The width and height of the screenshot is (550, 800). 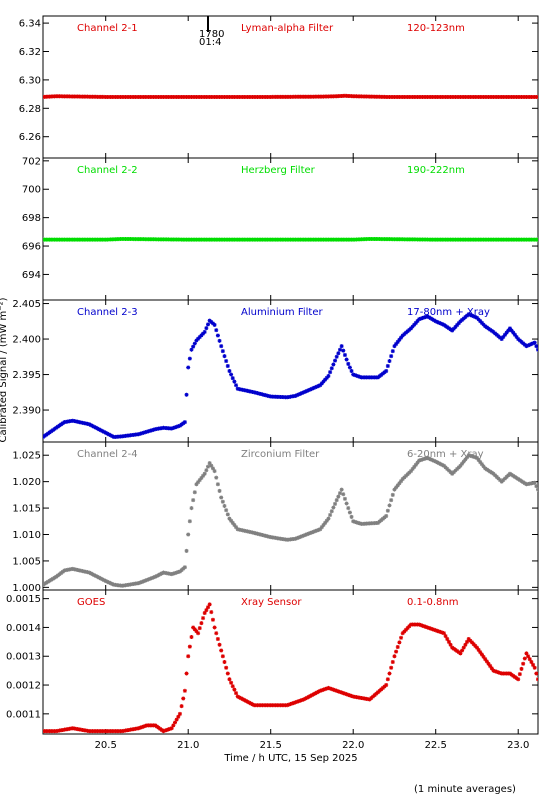 What do you see at coordinates (31, 275) in the screenshot?
I see `y-tick-label: 694` at bounding box center [31, 275].